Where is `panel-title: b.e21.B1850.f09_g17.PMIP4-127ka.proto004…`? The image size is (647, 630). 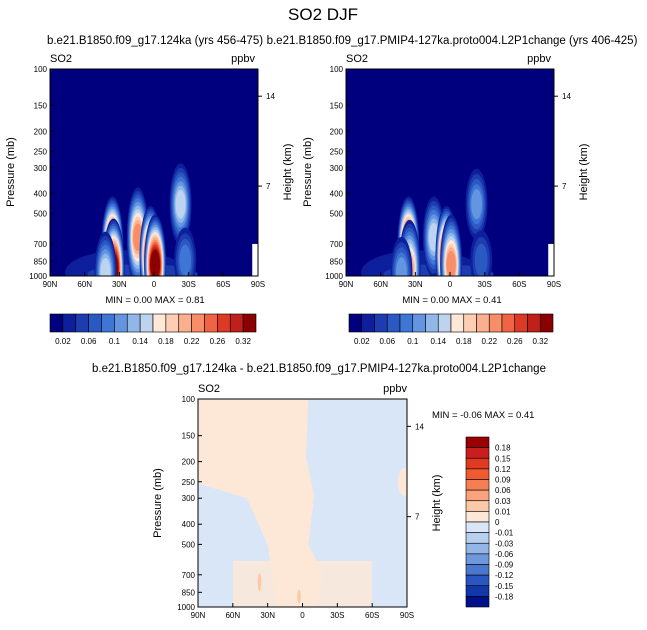 panel-title: b.e21.B1850.f09_g17.PMIP4-127ka.proto004… is located at coordinates (452, 41).